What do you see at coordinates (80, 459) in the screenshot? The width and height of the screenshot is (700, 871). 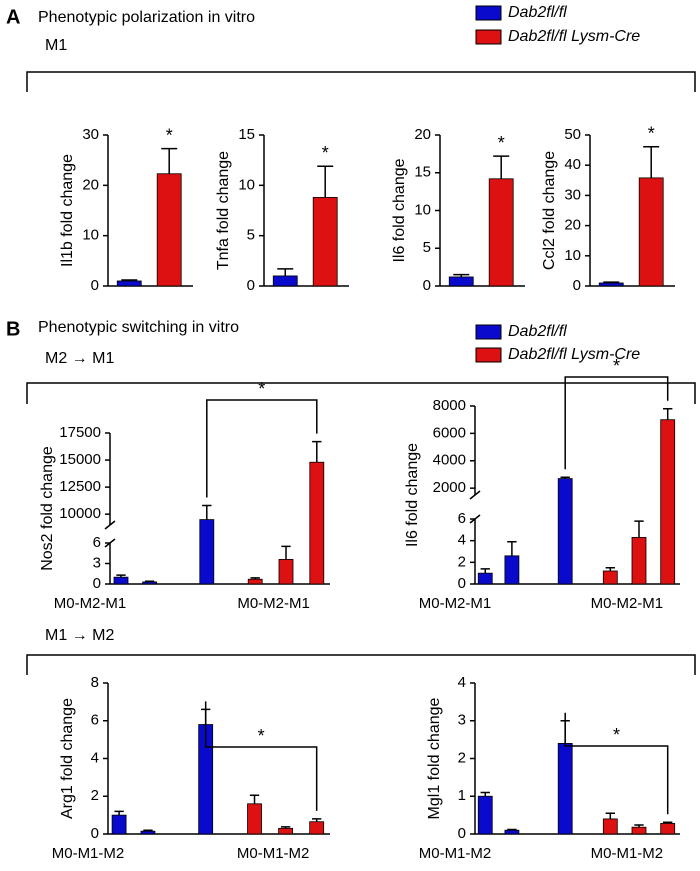 I see `y-tick-label: 15000` at bounding box center [80, 459].